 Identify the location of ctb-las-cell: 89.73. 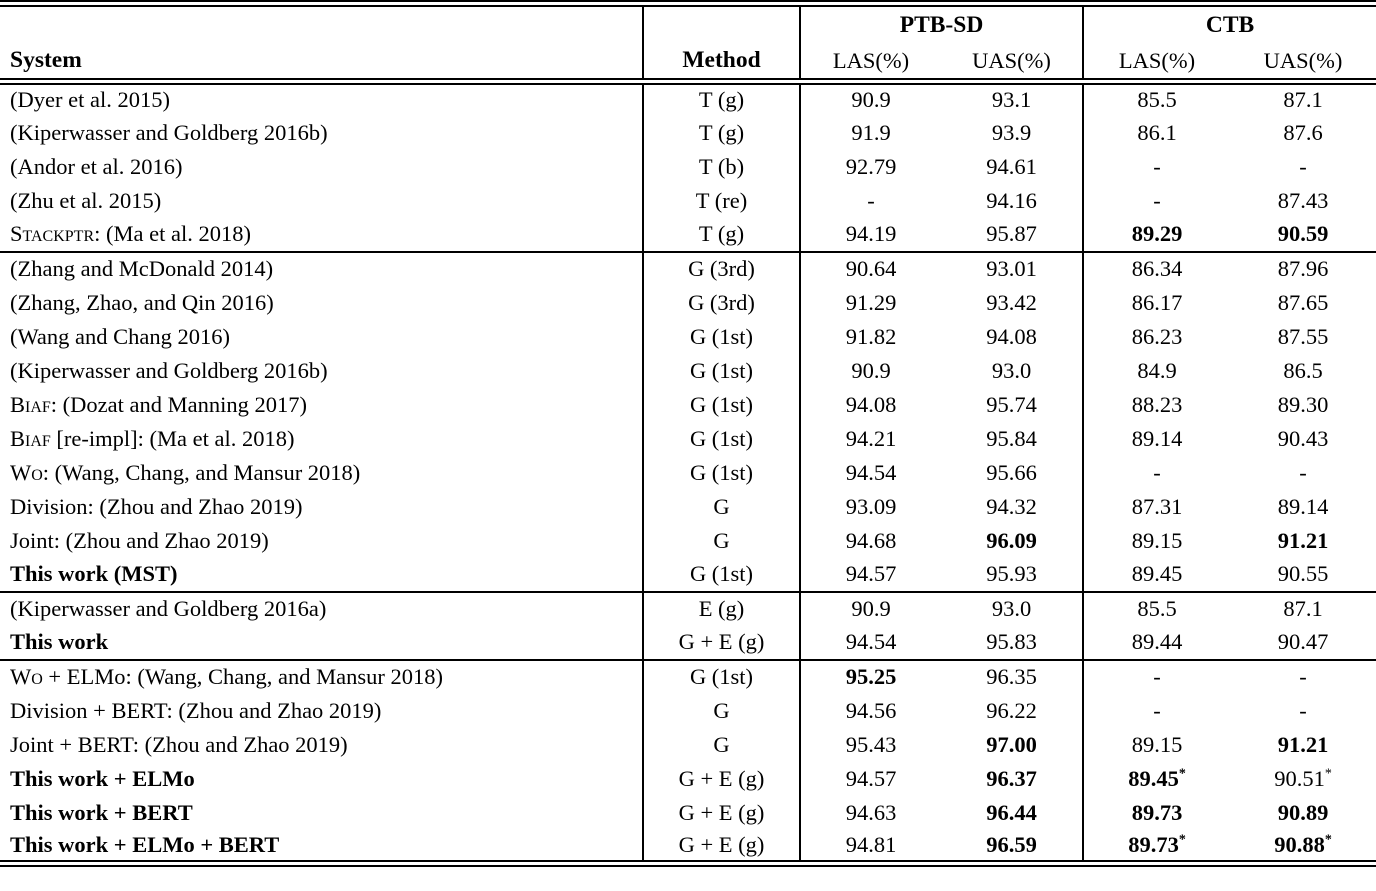
(1156, 812).